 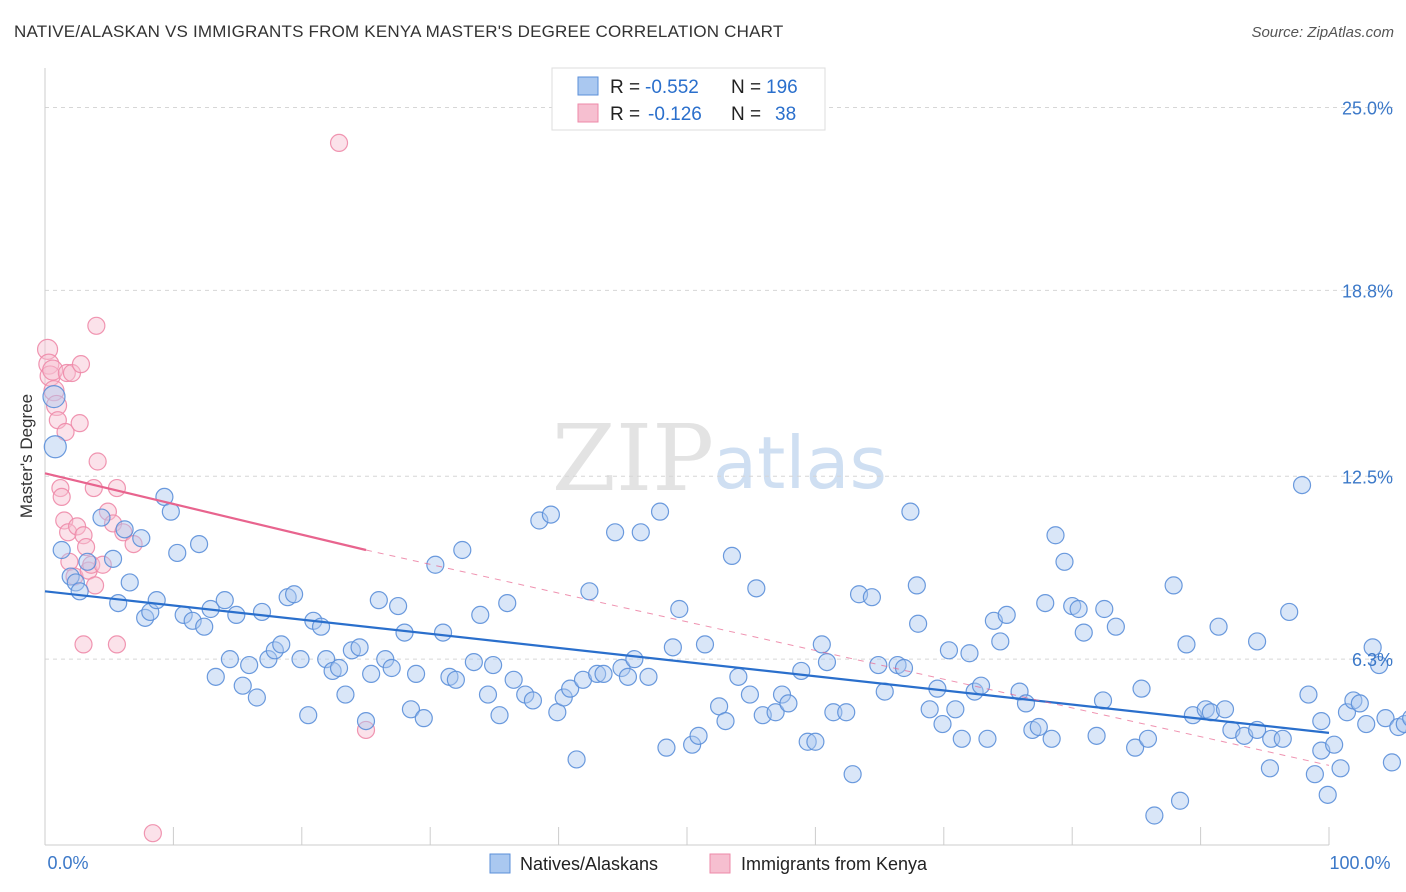 I want to click on watermark-atlas: atlas, so click(x=800, y=463).